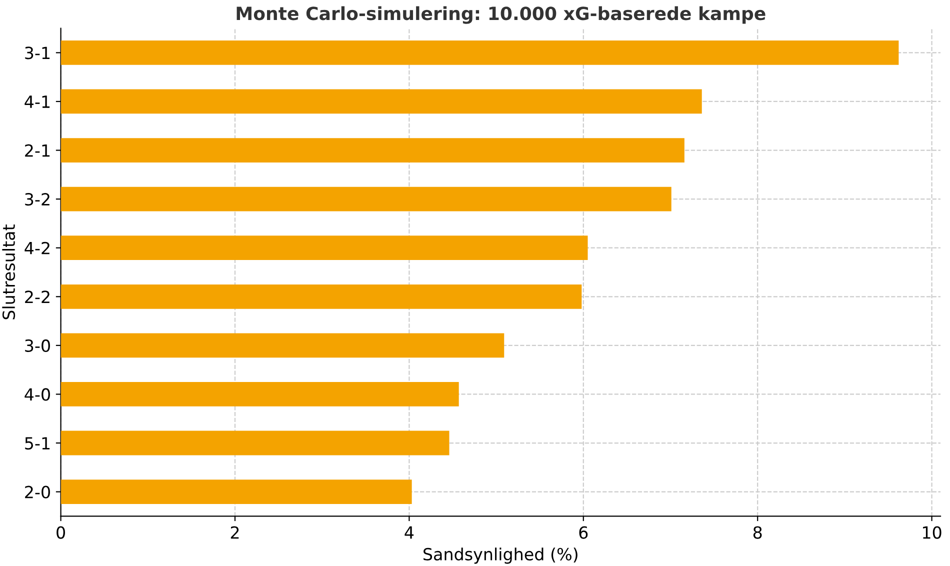  I want to click on y-tick-label: 2-1, so click(37, 150).